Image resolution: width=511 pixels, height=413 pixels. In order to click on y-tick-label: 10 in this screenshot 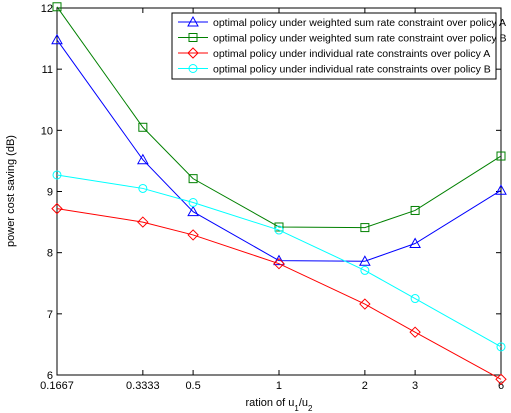, I will do `click(47, 131)`.